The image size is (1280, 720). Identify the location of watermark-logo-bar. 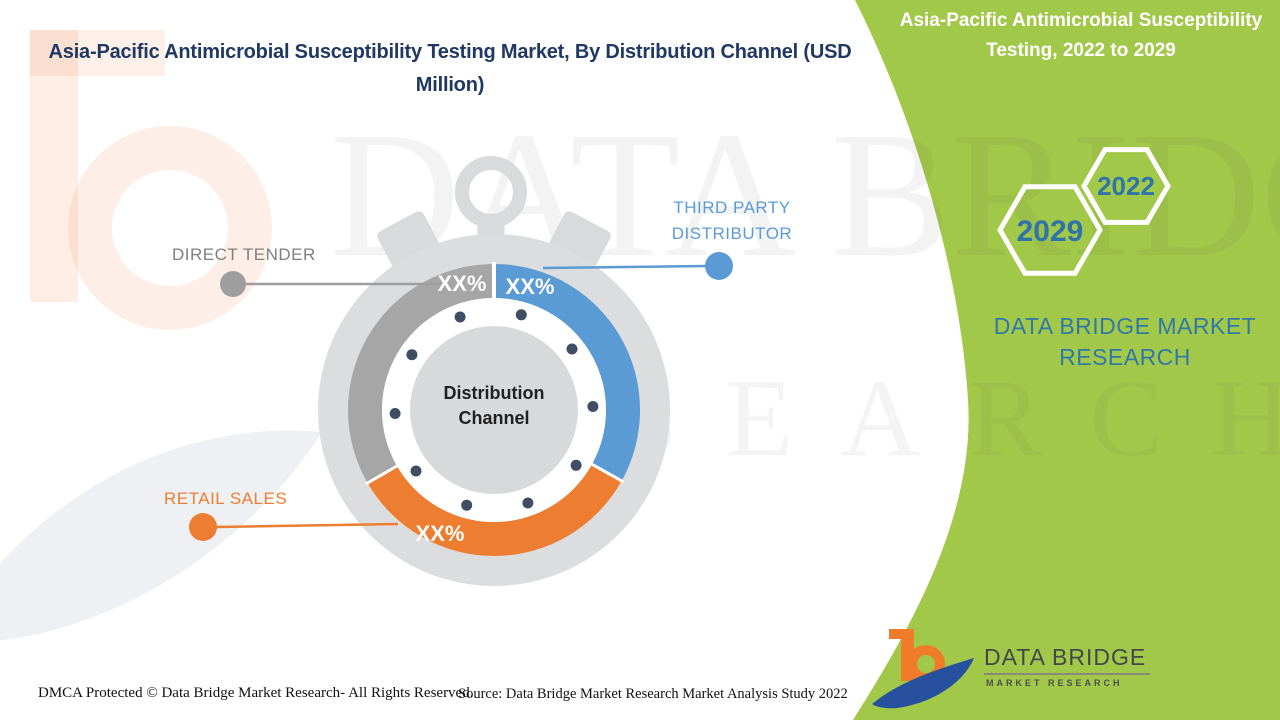
(97, 53).